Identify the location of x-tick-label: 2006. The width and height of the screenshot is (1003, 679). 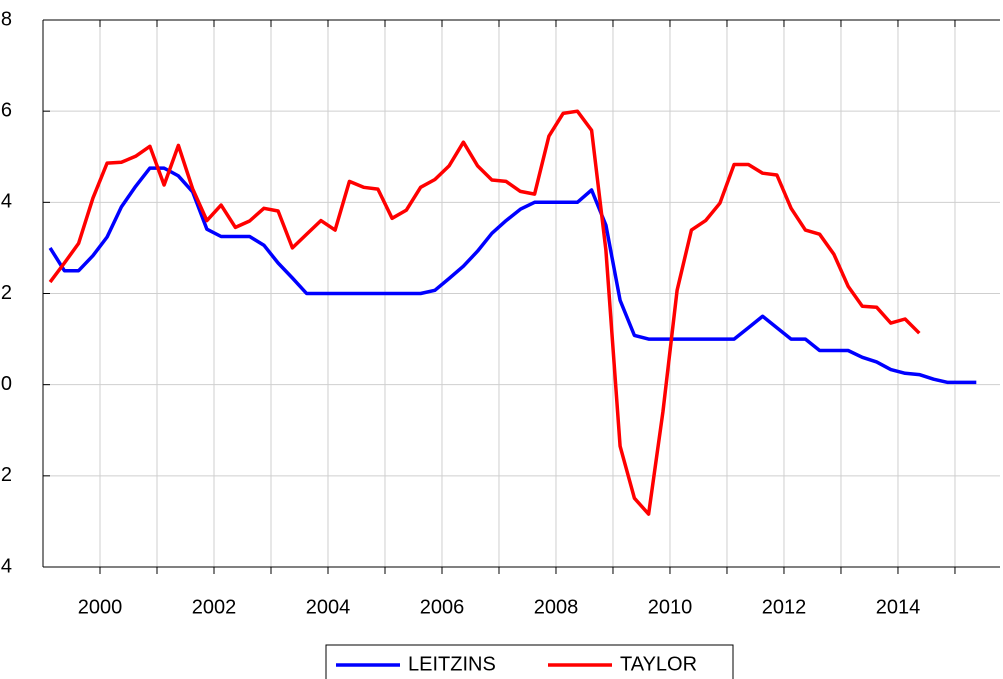
(442, 607).